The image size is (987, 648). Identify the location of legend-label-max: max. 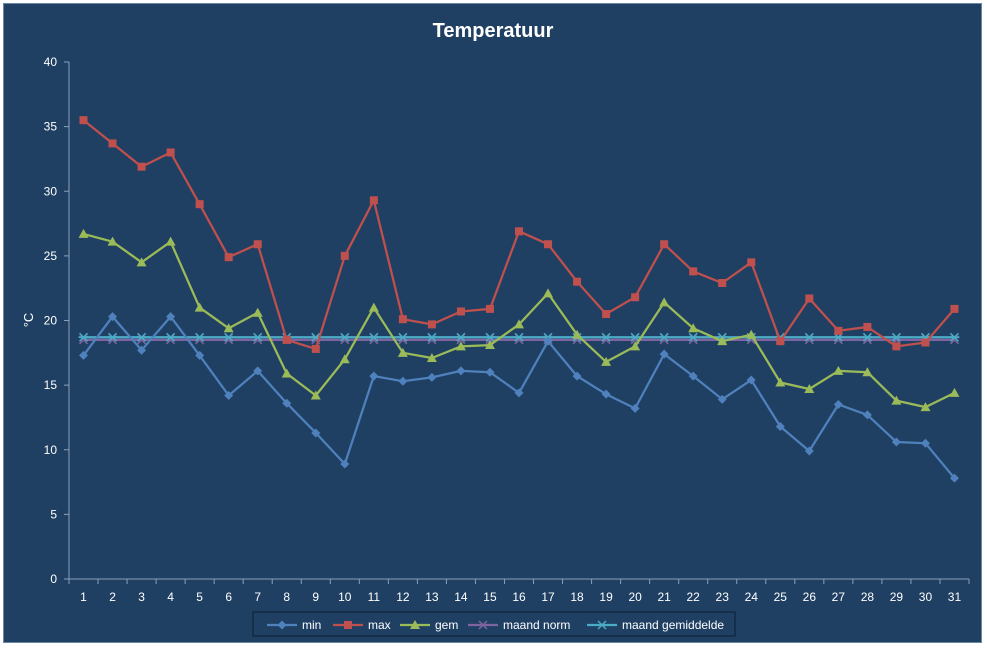
(379, 625).